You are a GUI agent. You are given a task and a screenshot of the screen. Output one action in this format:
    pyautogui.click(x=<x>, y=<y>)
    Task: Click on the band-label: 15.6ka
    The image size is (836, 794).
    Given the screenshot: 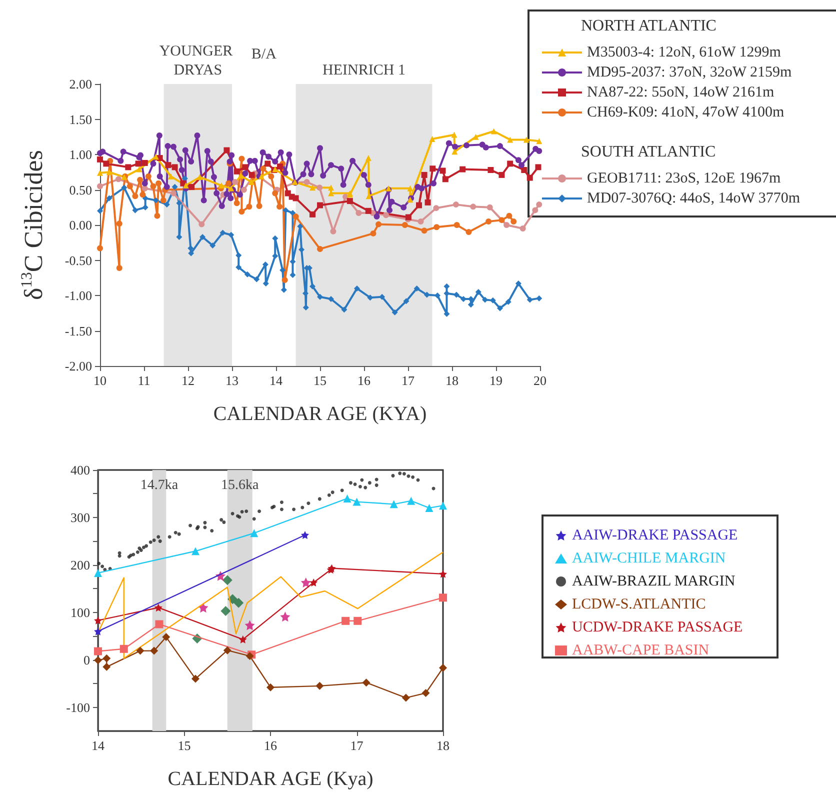 What is the action you would take?
    pyautogui.click(x=240, y=485)
    